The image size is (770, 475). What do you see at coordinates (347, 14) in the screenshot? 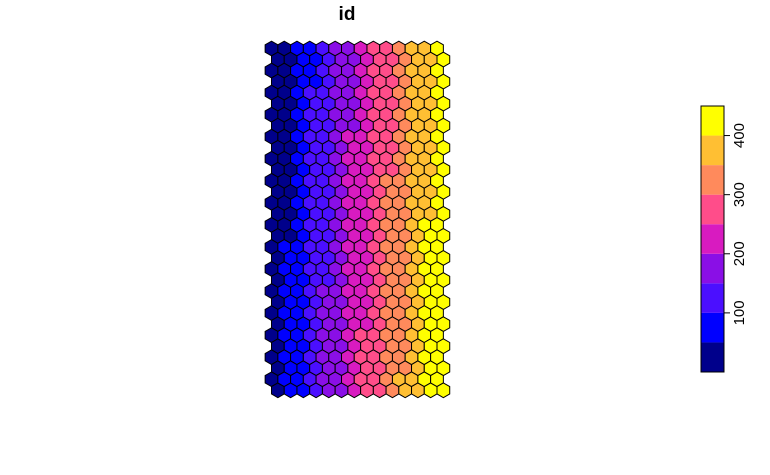
I see `chart-title: id` at bounding box center [347, 14].